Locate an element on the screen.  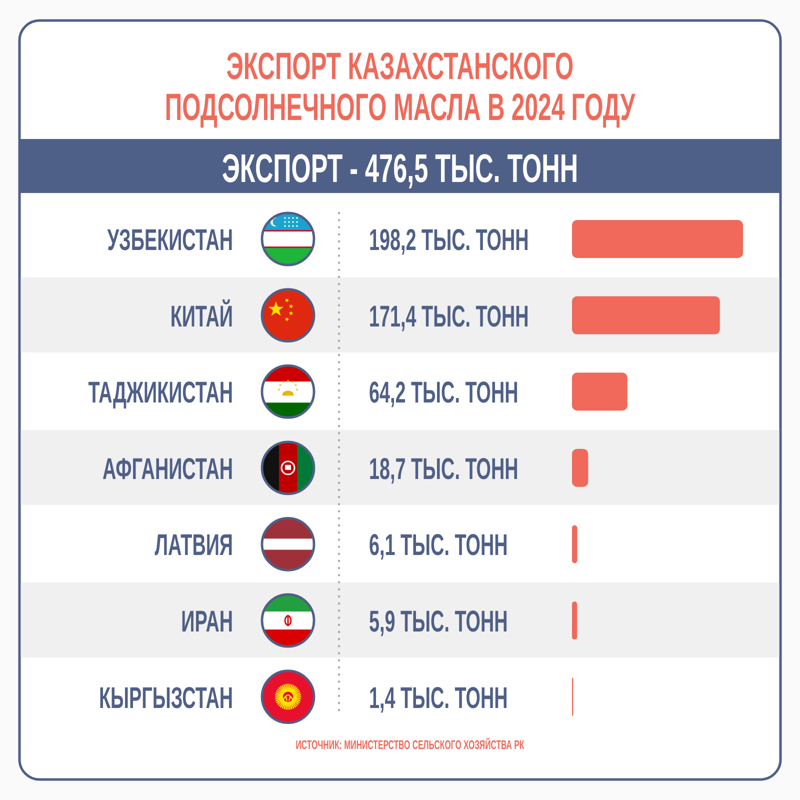
y-tick-label: КЫРГЫЗСТАН is located at coordinates (165, 698).